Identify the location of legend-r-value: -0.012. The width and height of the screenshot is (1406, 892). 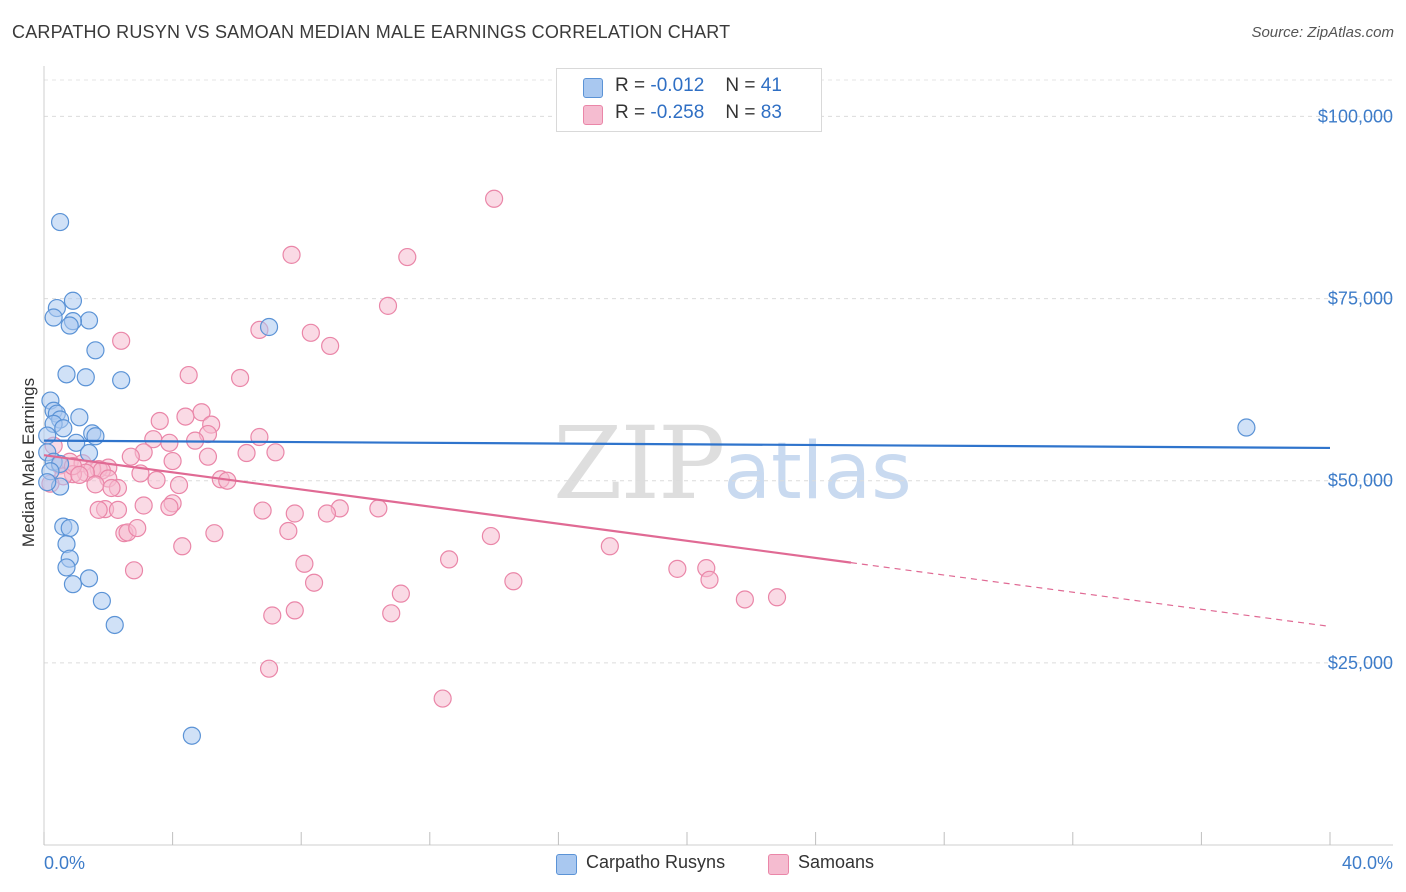
(677, 85).